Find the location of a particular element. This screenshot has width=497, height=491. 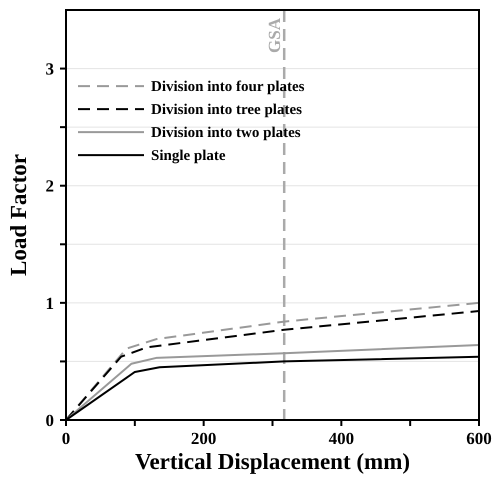

ref-line-label: GSA is located at coordinates (274, 35).